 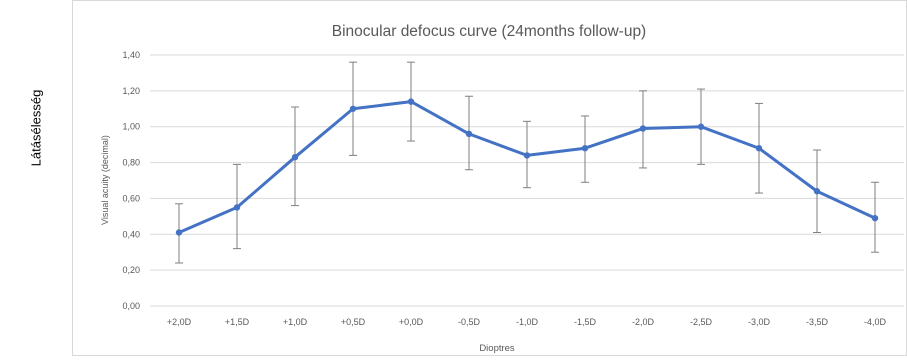 What do you see at coordinates (131, 306) in the screenshot?
I see `y-tick-label: 0,00` at bounding box center [131, 306].